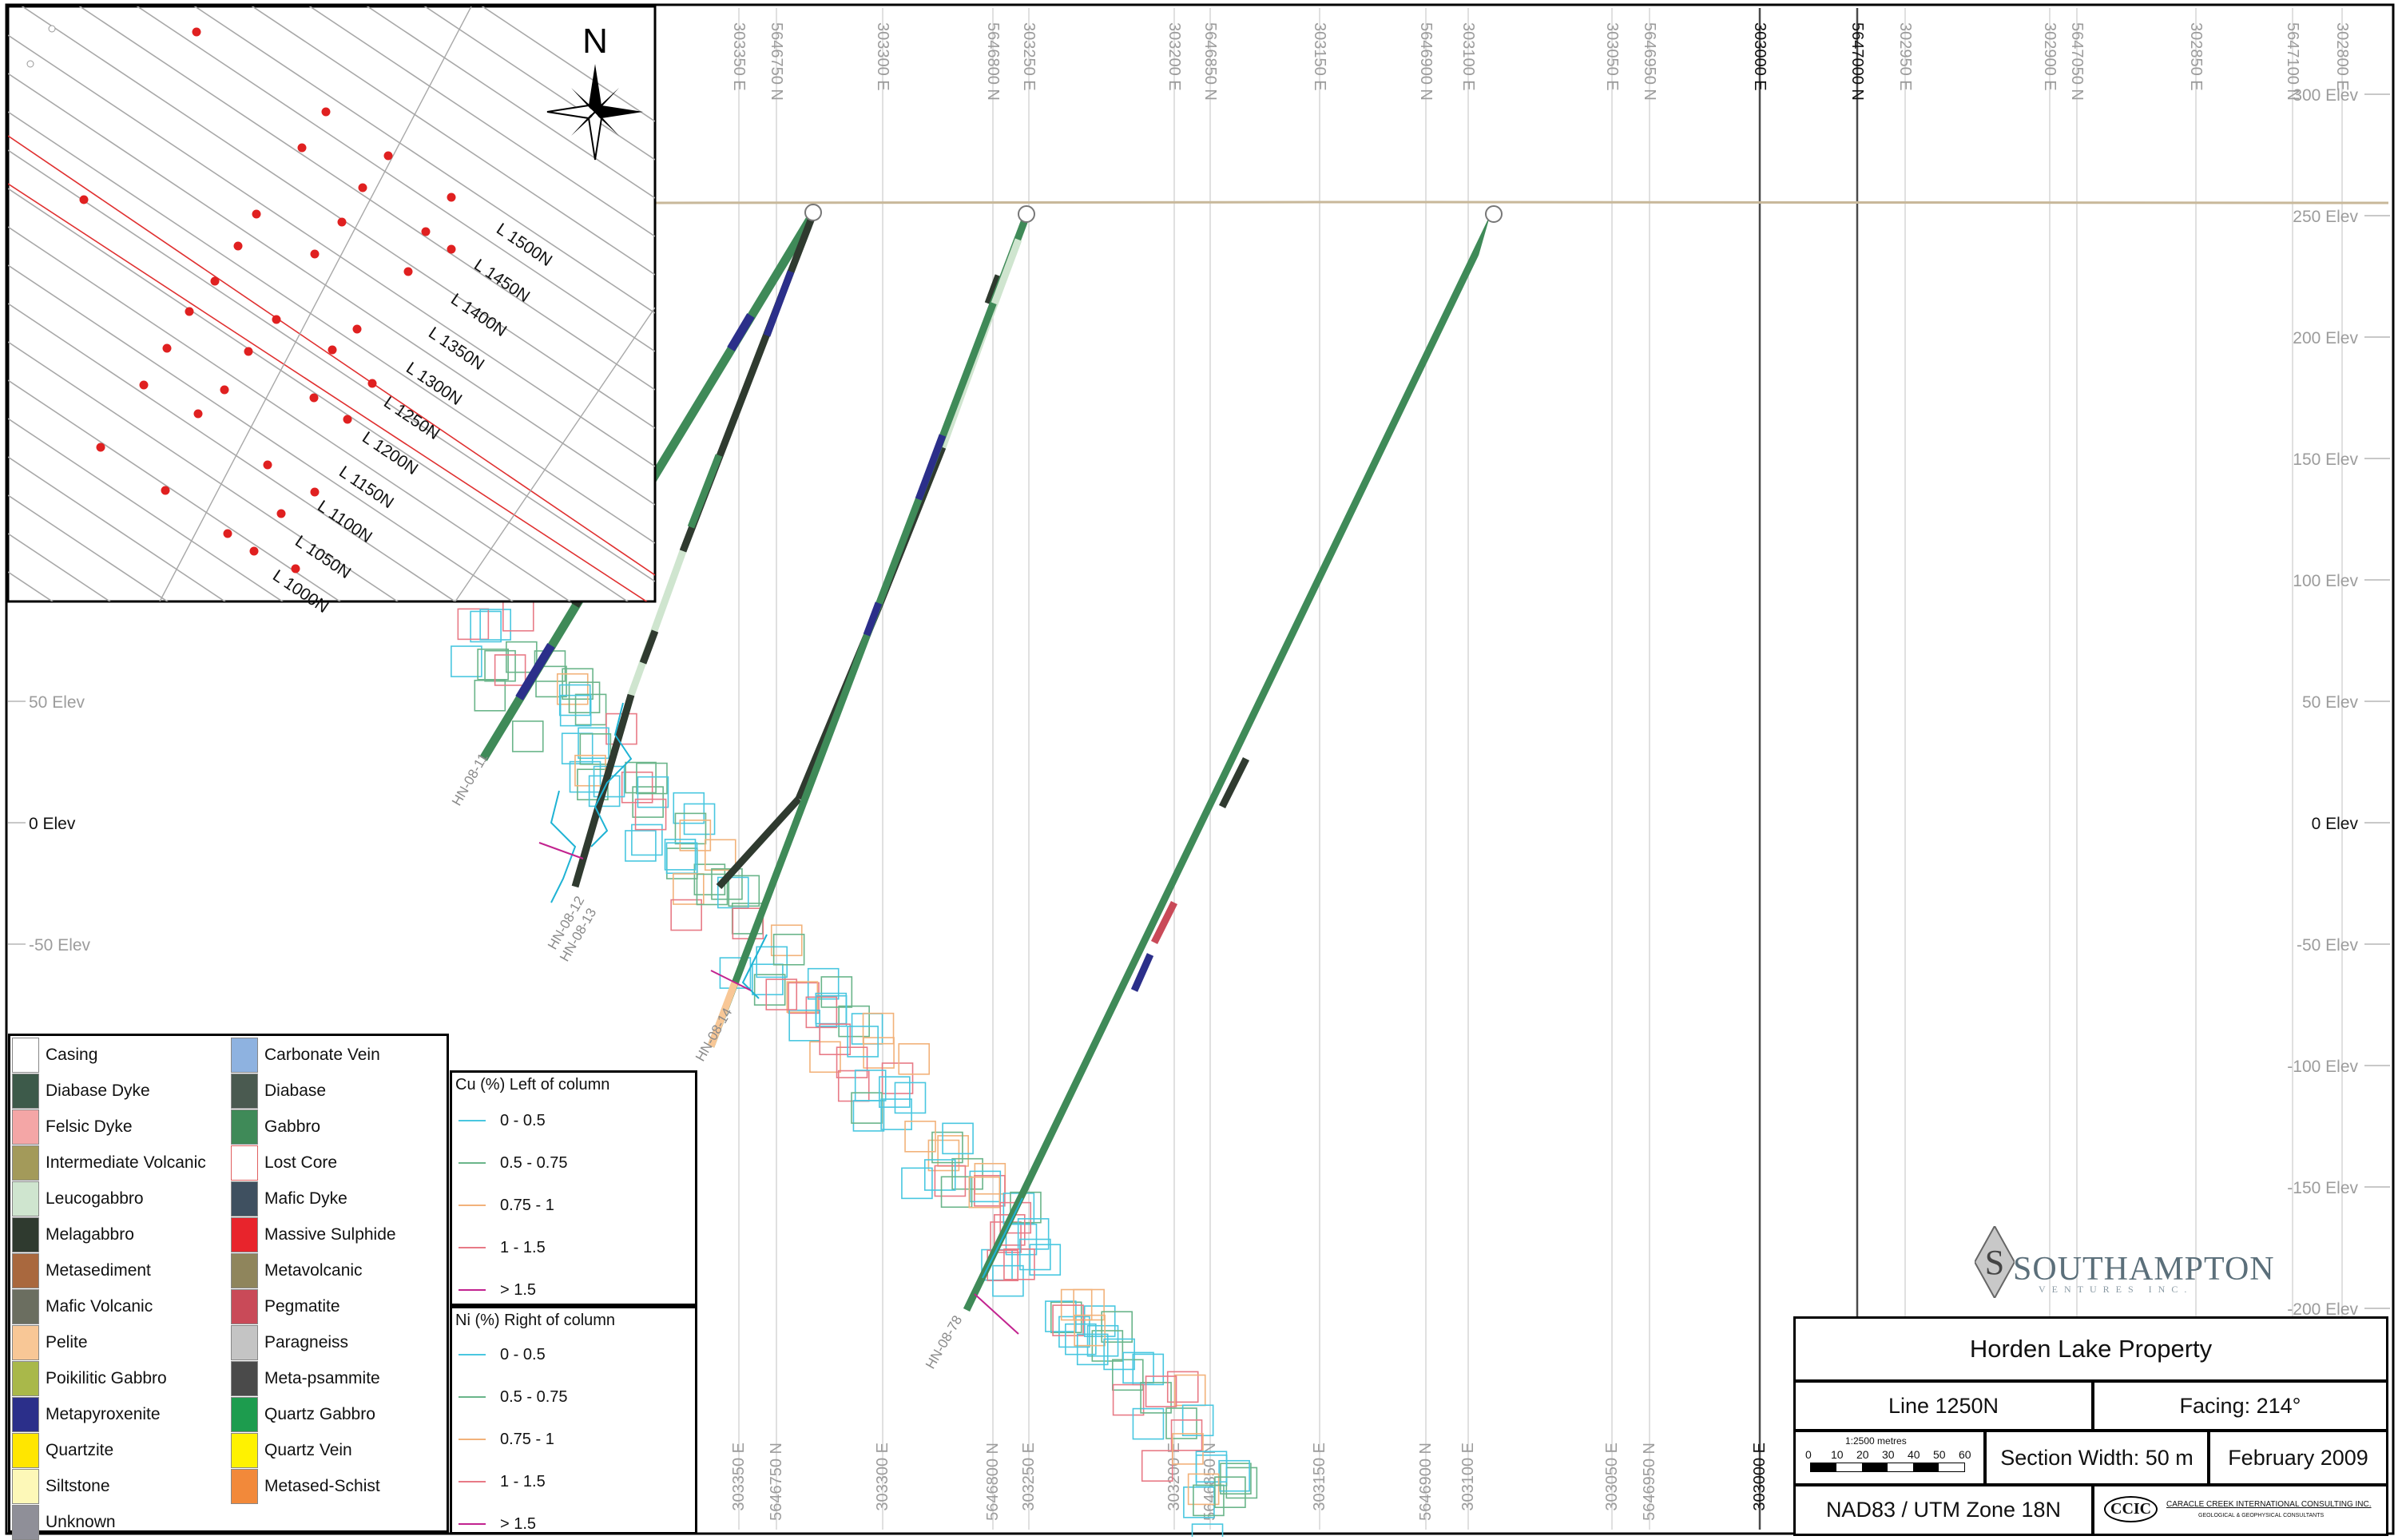 The height and width of the screenshot is (1540, 2398). What do you see at coordinates (513, 1397) in the screenshot?
I see `assay-legend-row: 0.5 - 0.75` at bounding box center [513, 1397].